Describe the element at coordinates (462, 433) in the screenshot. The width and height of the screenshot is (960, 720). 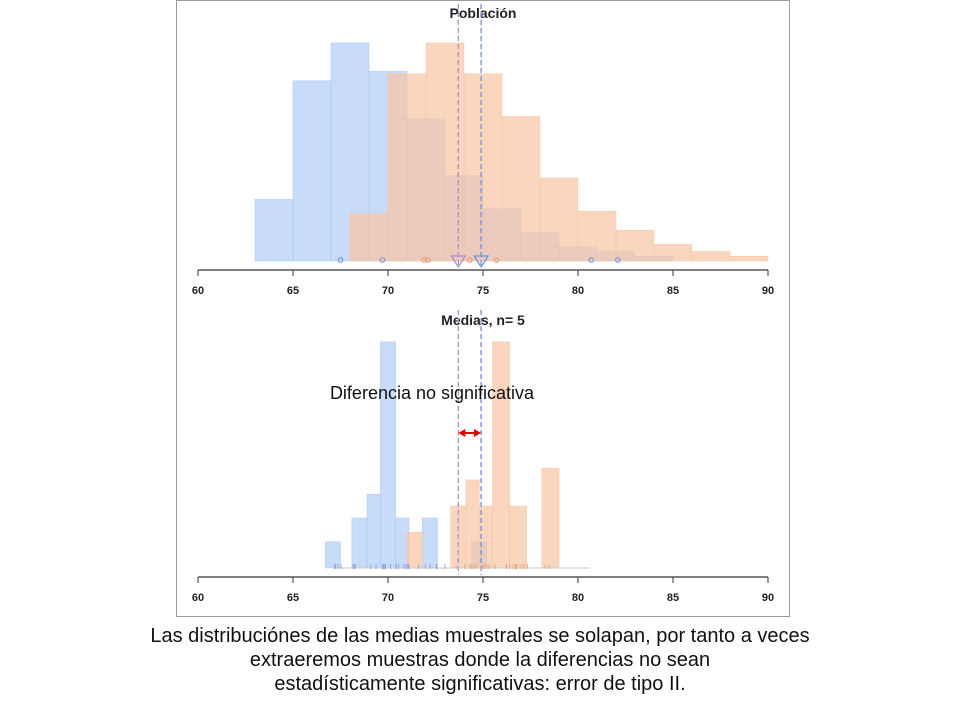
I see `difference-arrow-left-head` at that location.